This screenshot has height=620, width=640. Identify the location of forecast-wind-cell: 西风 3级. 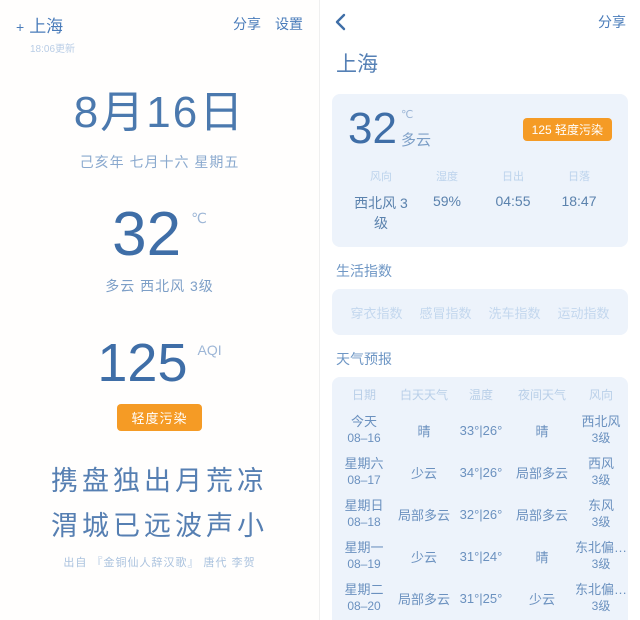
(601, 472).